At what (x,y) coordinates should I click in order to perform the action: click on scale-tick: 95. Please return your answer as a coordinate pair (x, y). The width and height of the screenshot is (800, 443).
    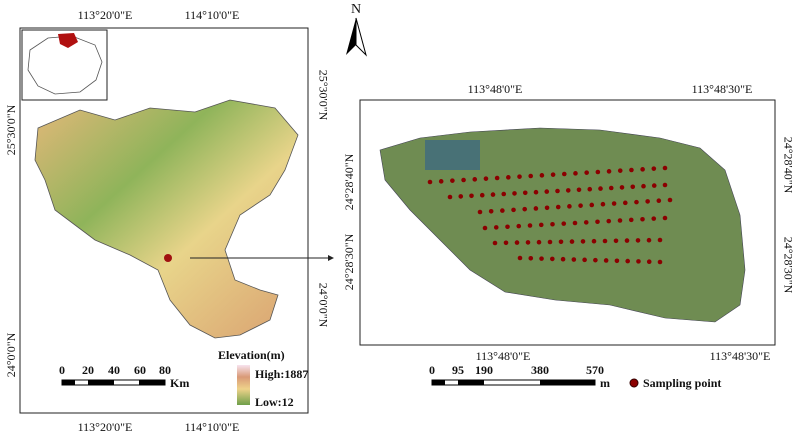
    Looking at the image, I should click on (458, 370).